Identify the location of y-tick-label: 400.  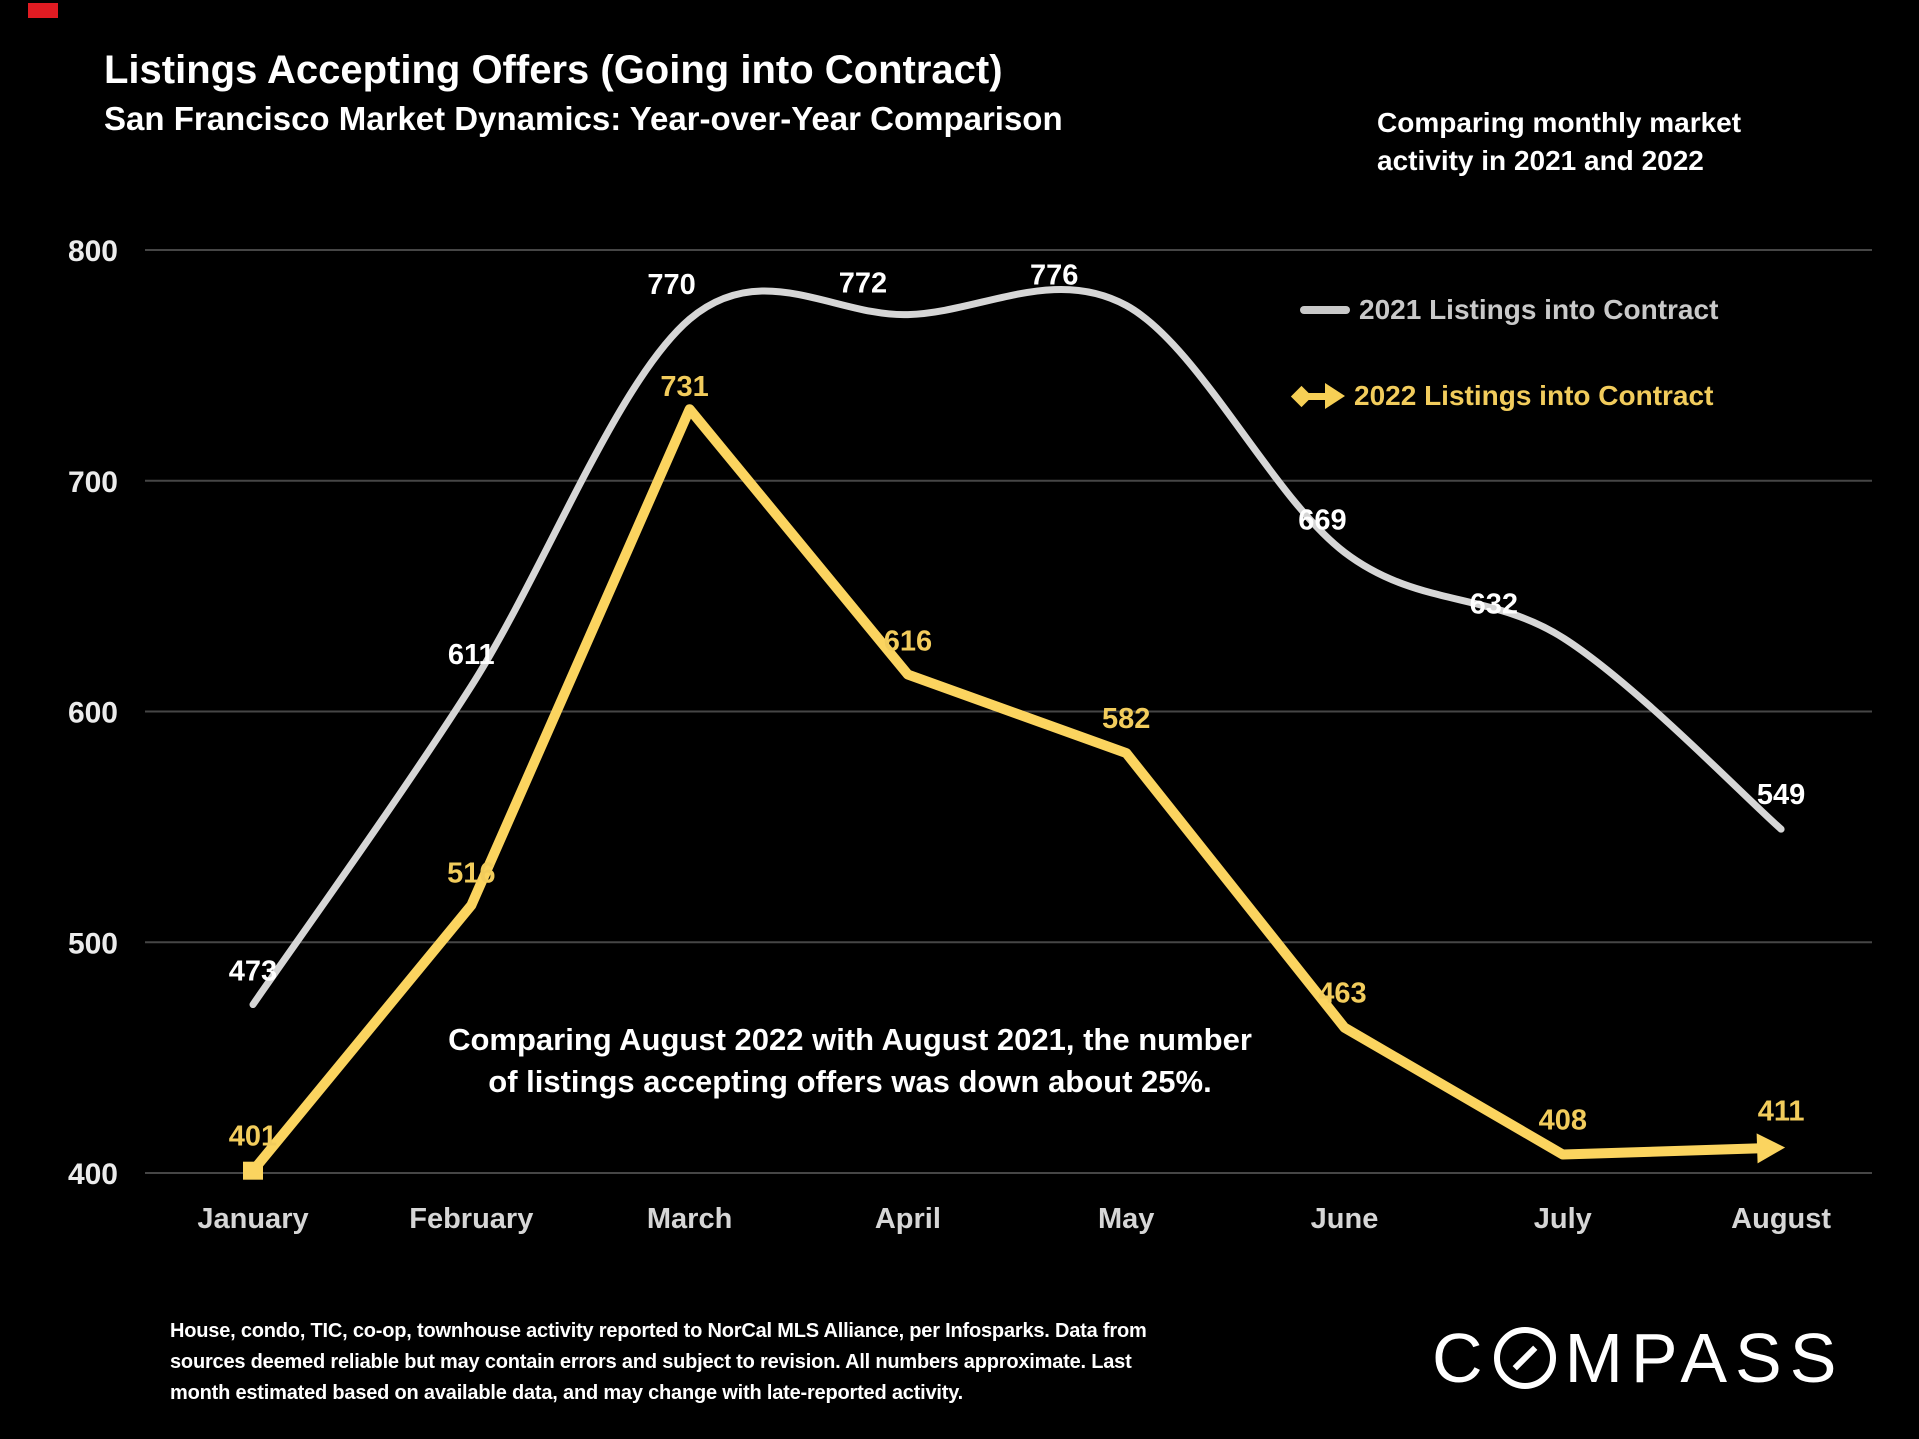
(93, 1174).